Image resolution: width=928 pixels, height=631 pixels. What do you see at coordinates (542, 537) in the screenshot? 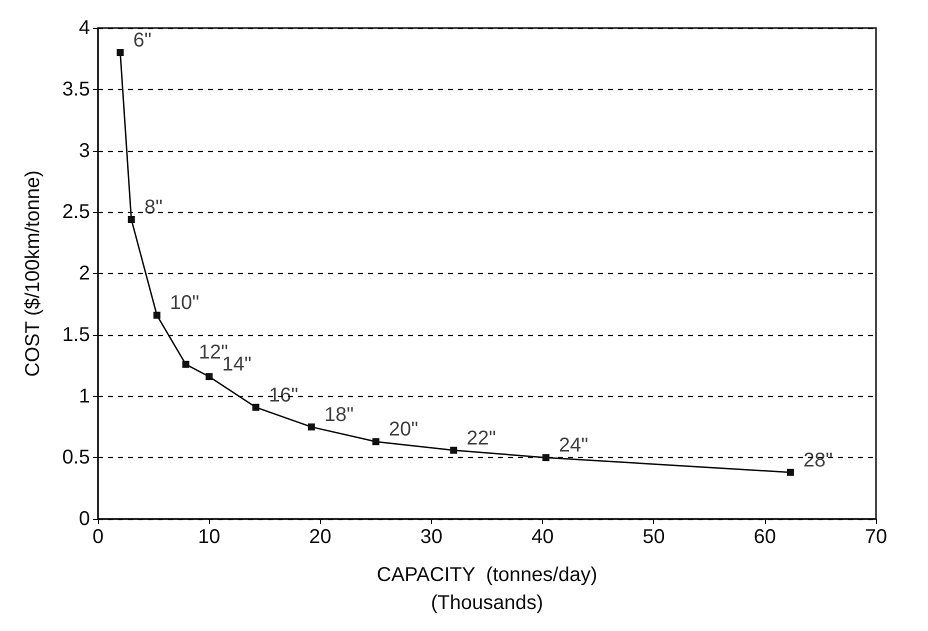
I see `x-tick-label: 40` at bounding box center [542, 537].